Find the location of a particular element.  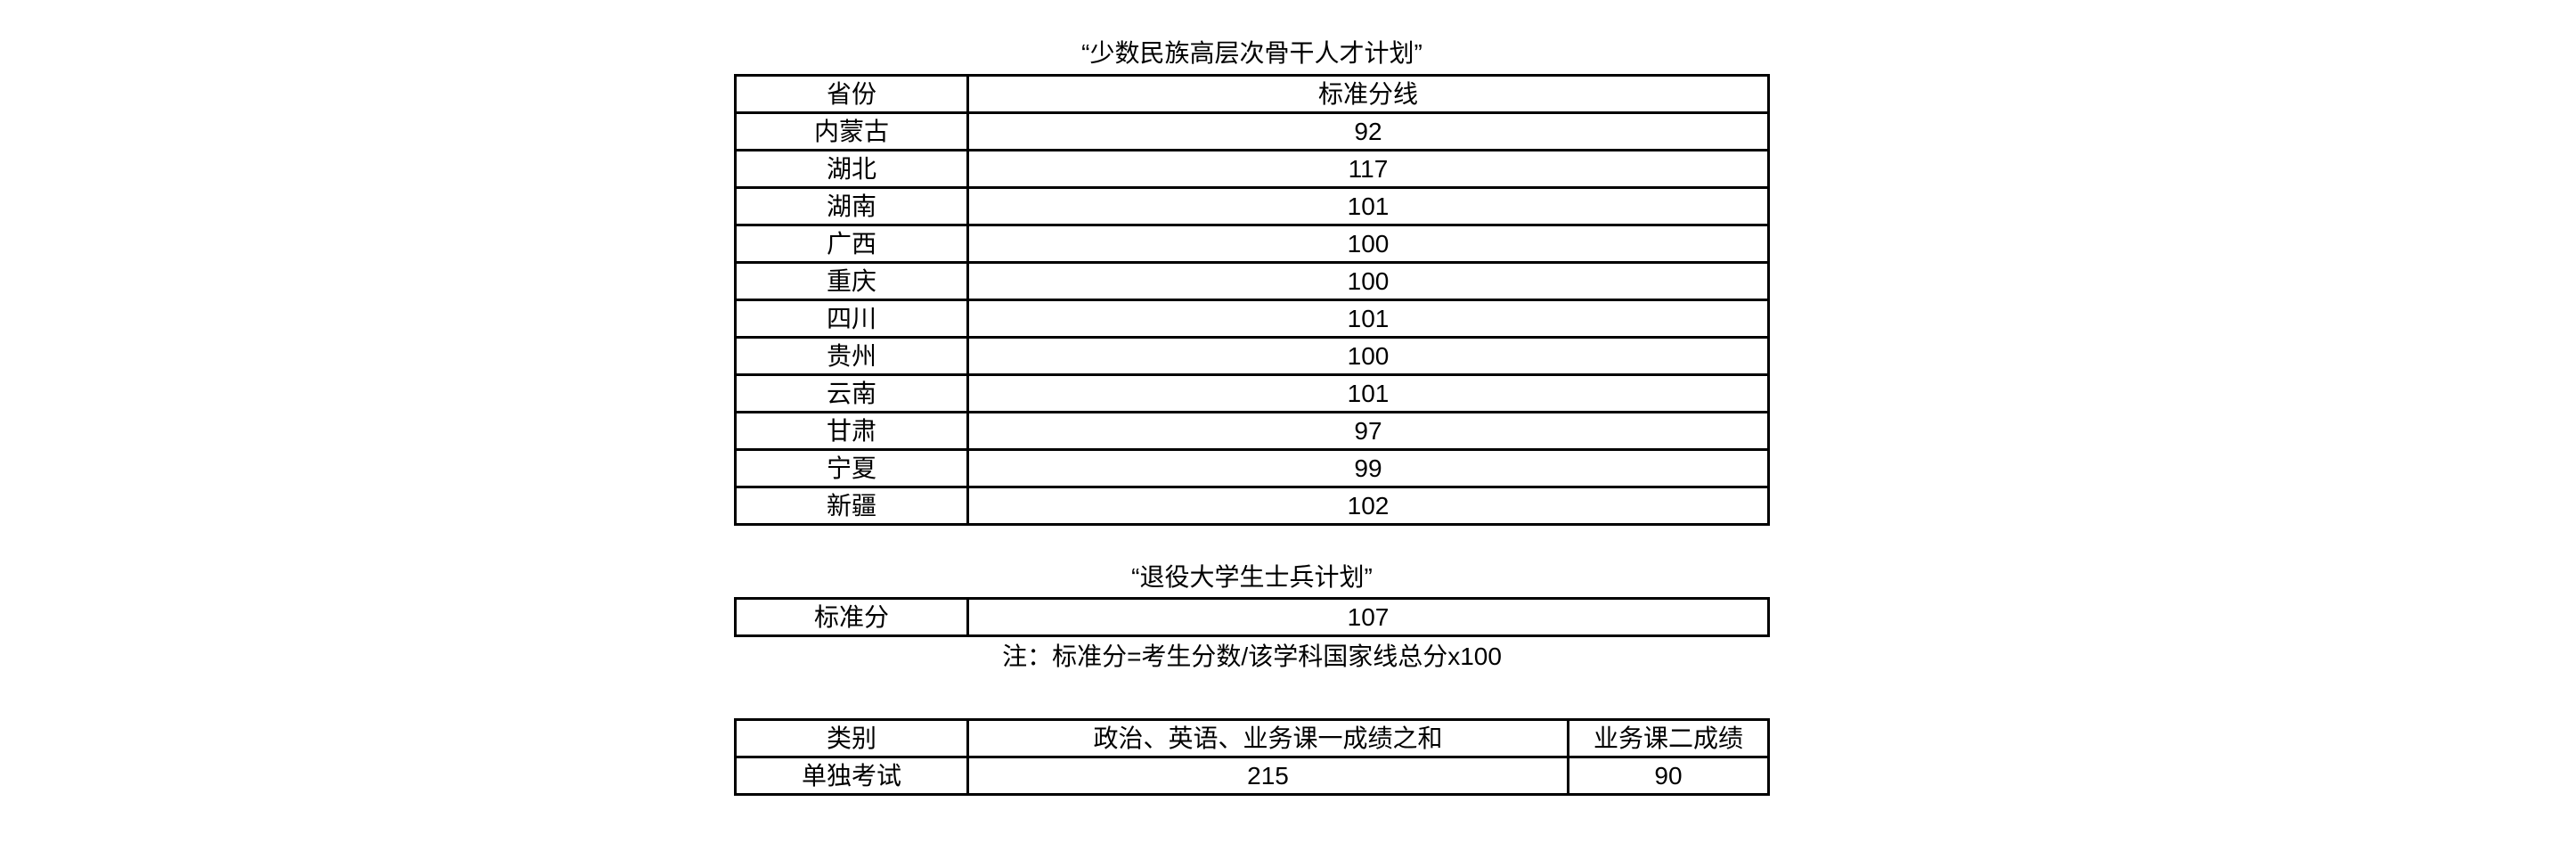

table-header-row: 类别 政治、英语、业务课一成绩之和 业务课二成绩 is located at coordinates (1252, 738).